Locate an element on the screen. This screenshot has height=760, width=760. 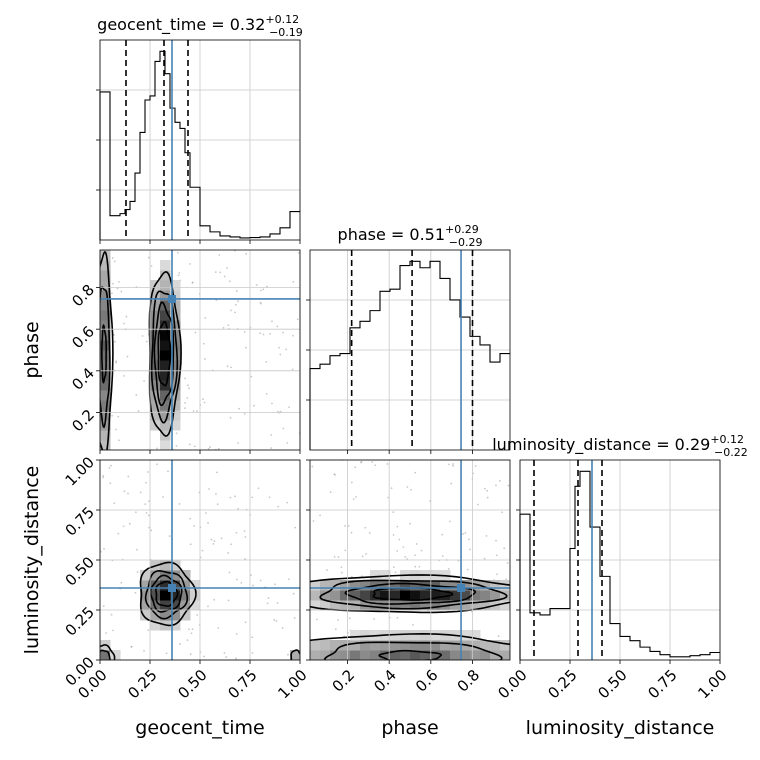
x-tick-label: 0.25 is located at coordinates (142, 684).